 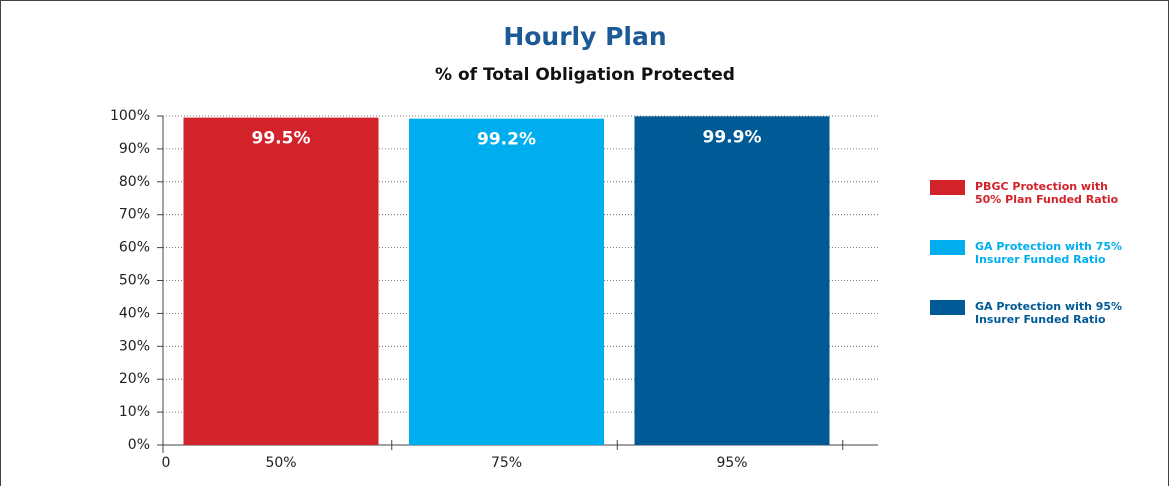 I want to click on y-tick-label: 40%, so click(x=134, y=313).